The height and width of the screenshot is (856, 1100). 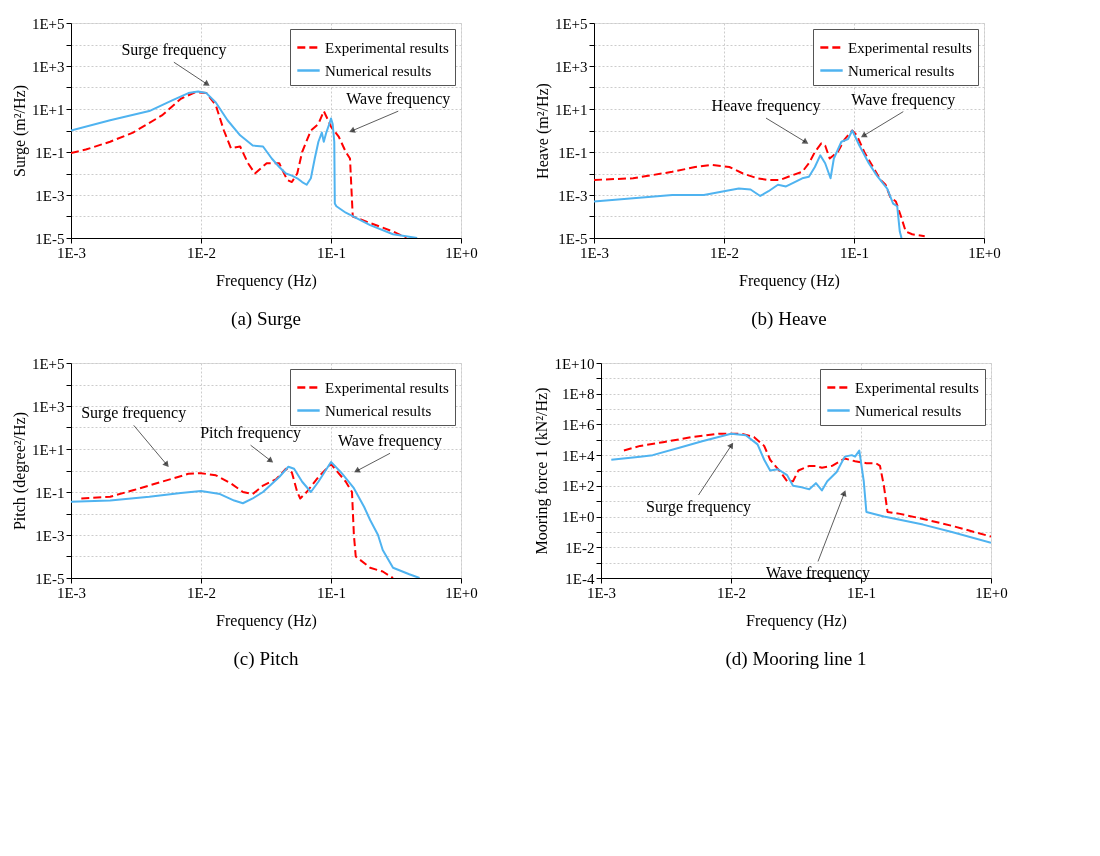 What do you see at coordinates (578, 424) in the screenshot?
I see `y-tick-label: 1E+6` at bounding box center [578, 424].